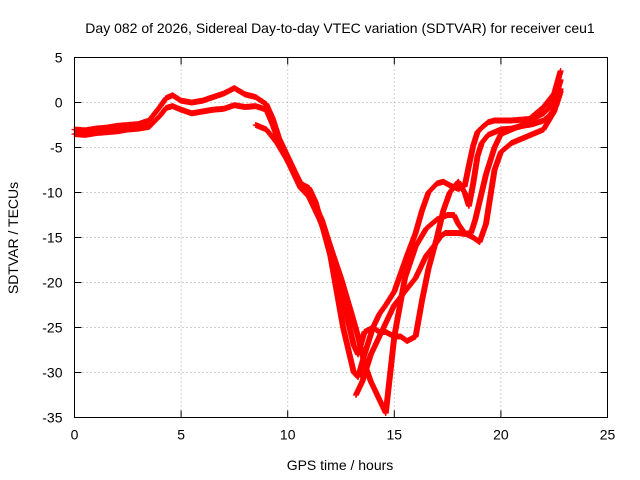  Describe the element at coordinates (75, 435) in the screenshot. I see `x-tick-label: 0` at that location.